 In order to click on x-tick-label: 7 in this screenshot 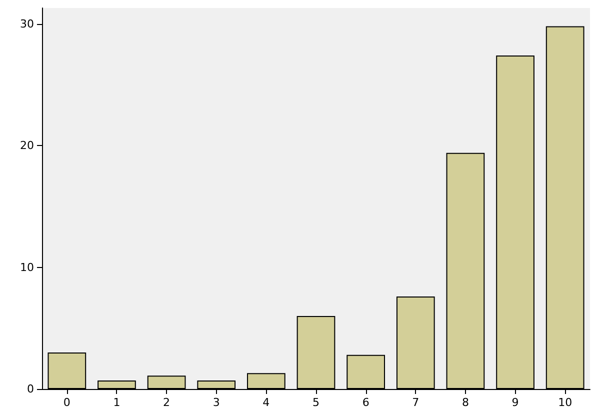, I will do `click(416, 402)`.